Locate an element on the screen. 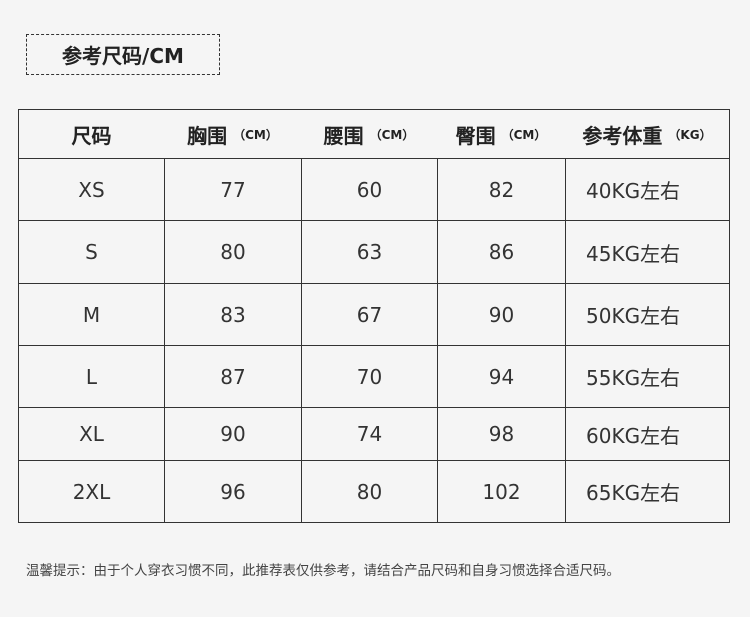  table-cell: 87 is located at coordinates (232, 376).